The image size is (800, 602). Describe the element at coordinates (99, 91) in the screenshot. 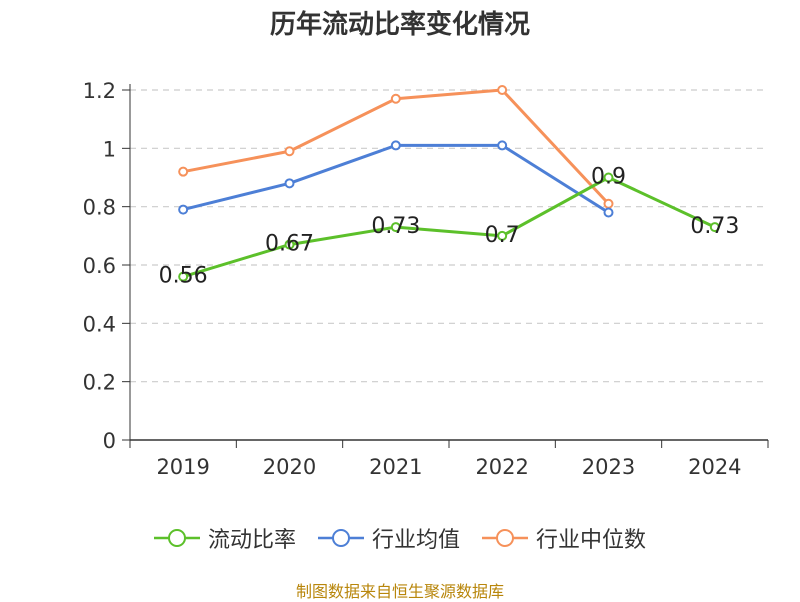

I see `y-tick-label: 1.2` at that location.